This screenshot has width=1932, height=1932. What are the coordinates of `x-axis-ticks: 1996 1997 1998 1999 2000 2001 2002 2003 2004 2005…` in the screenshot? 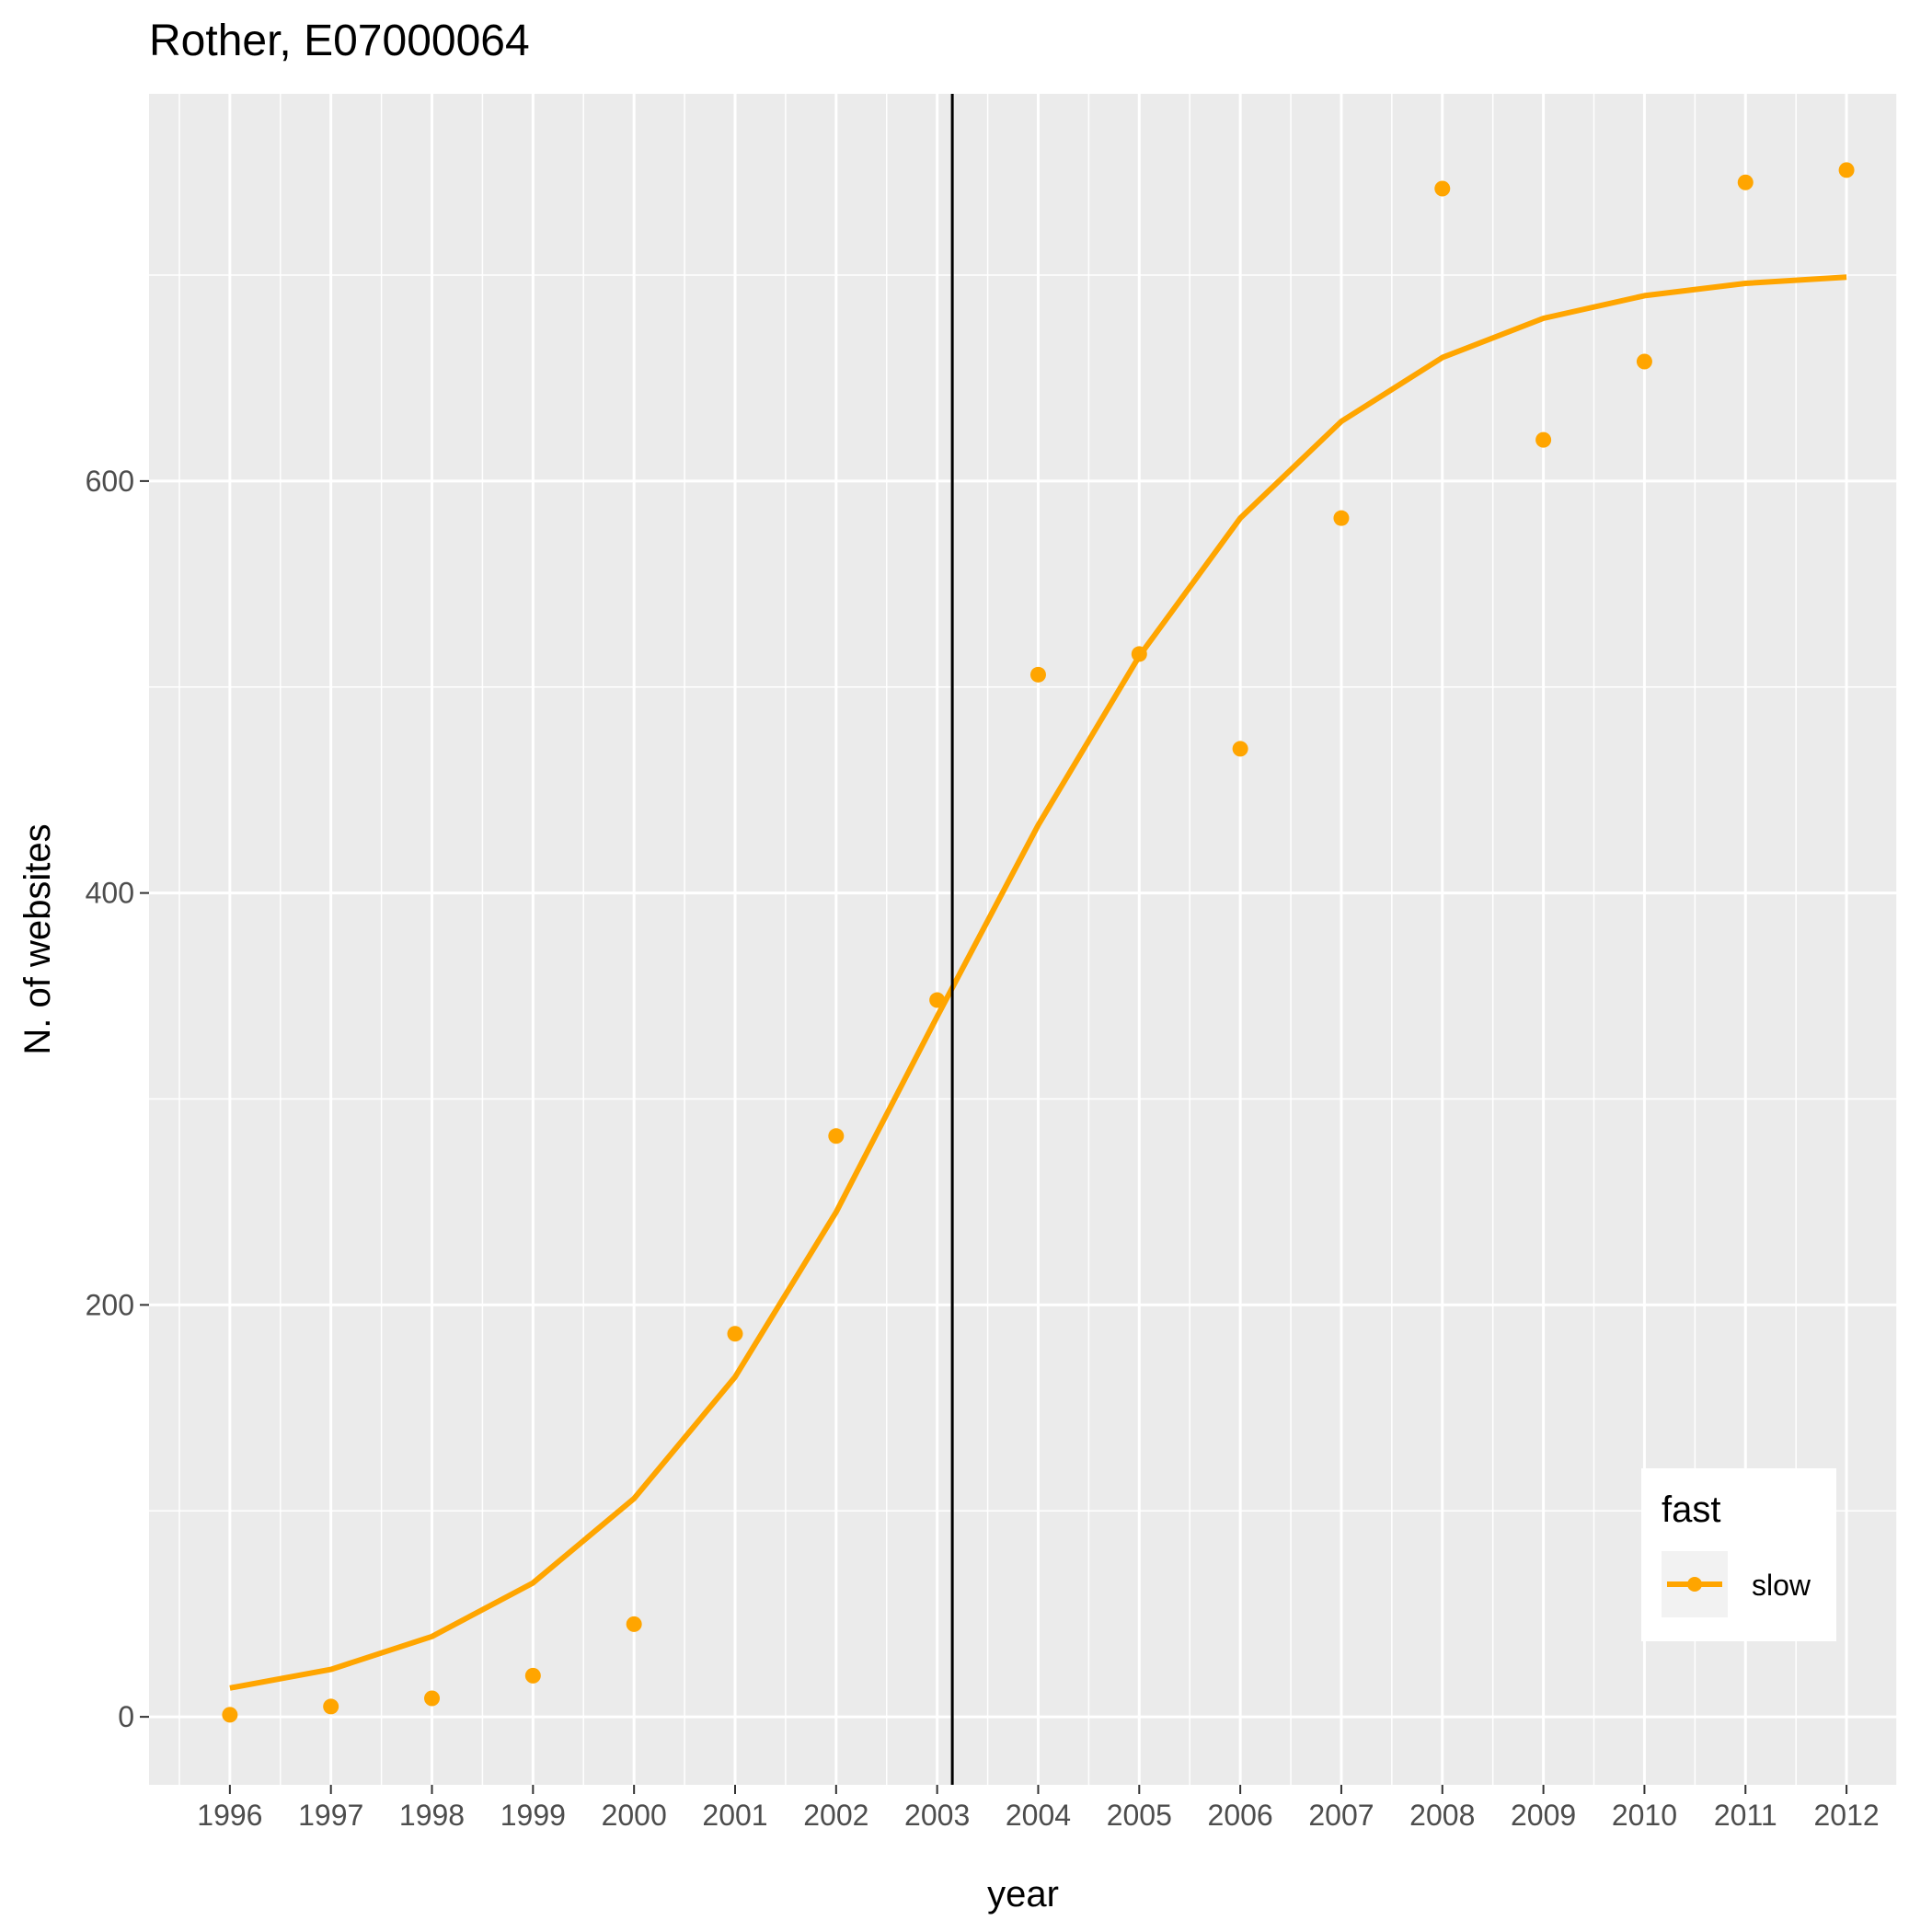 It's located at (1038, 1808).